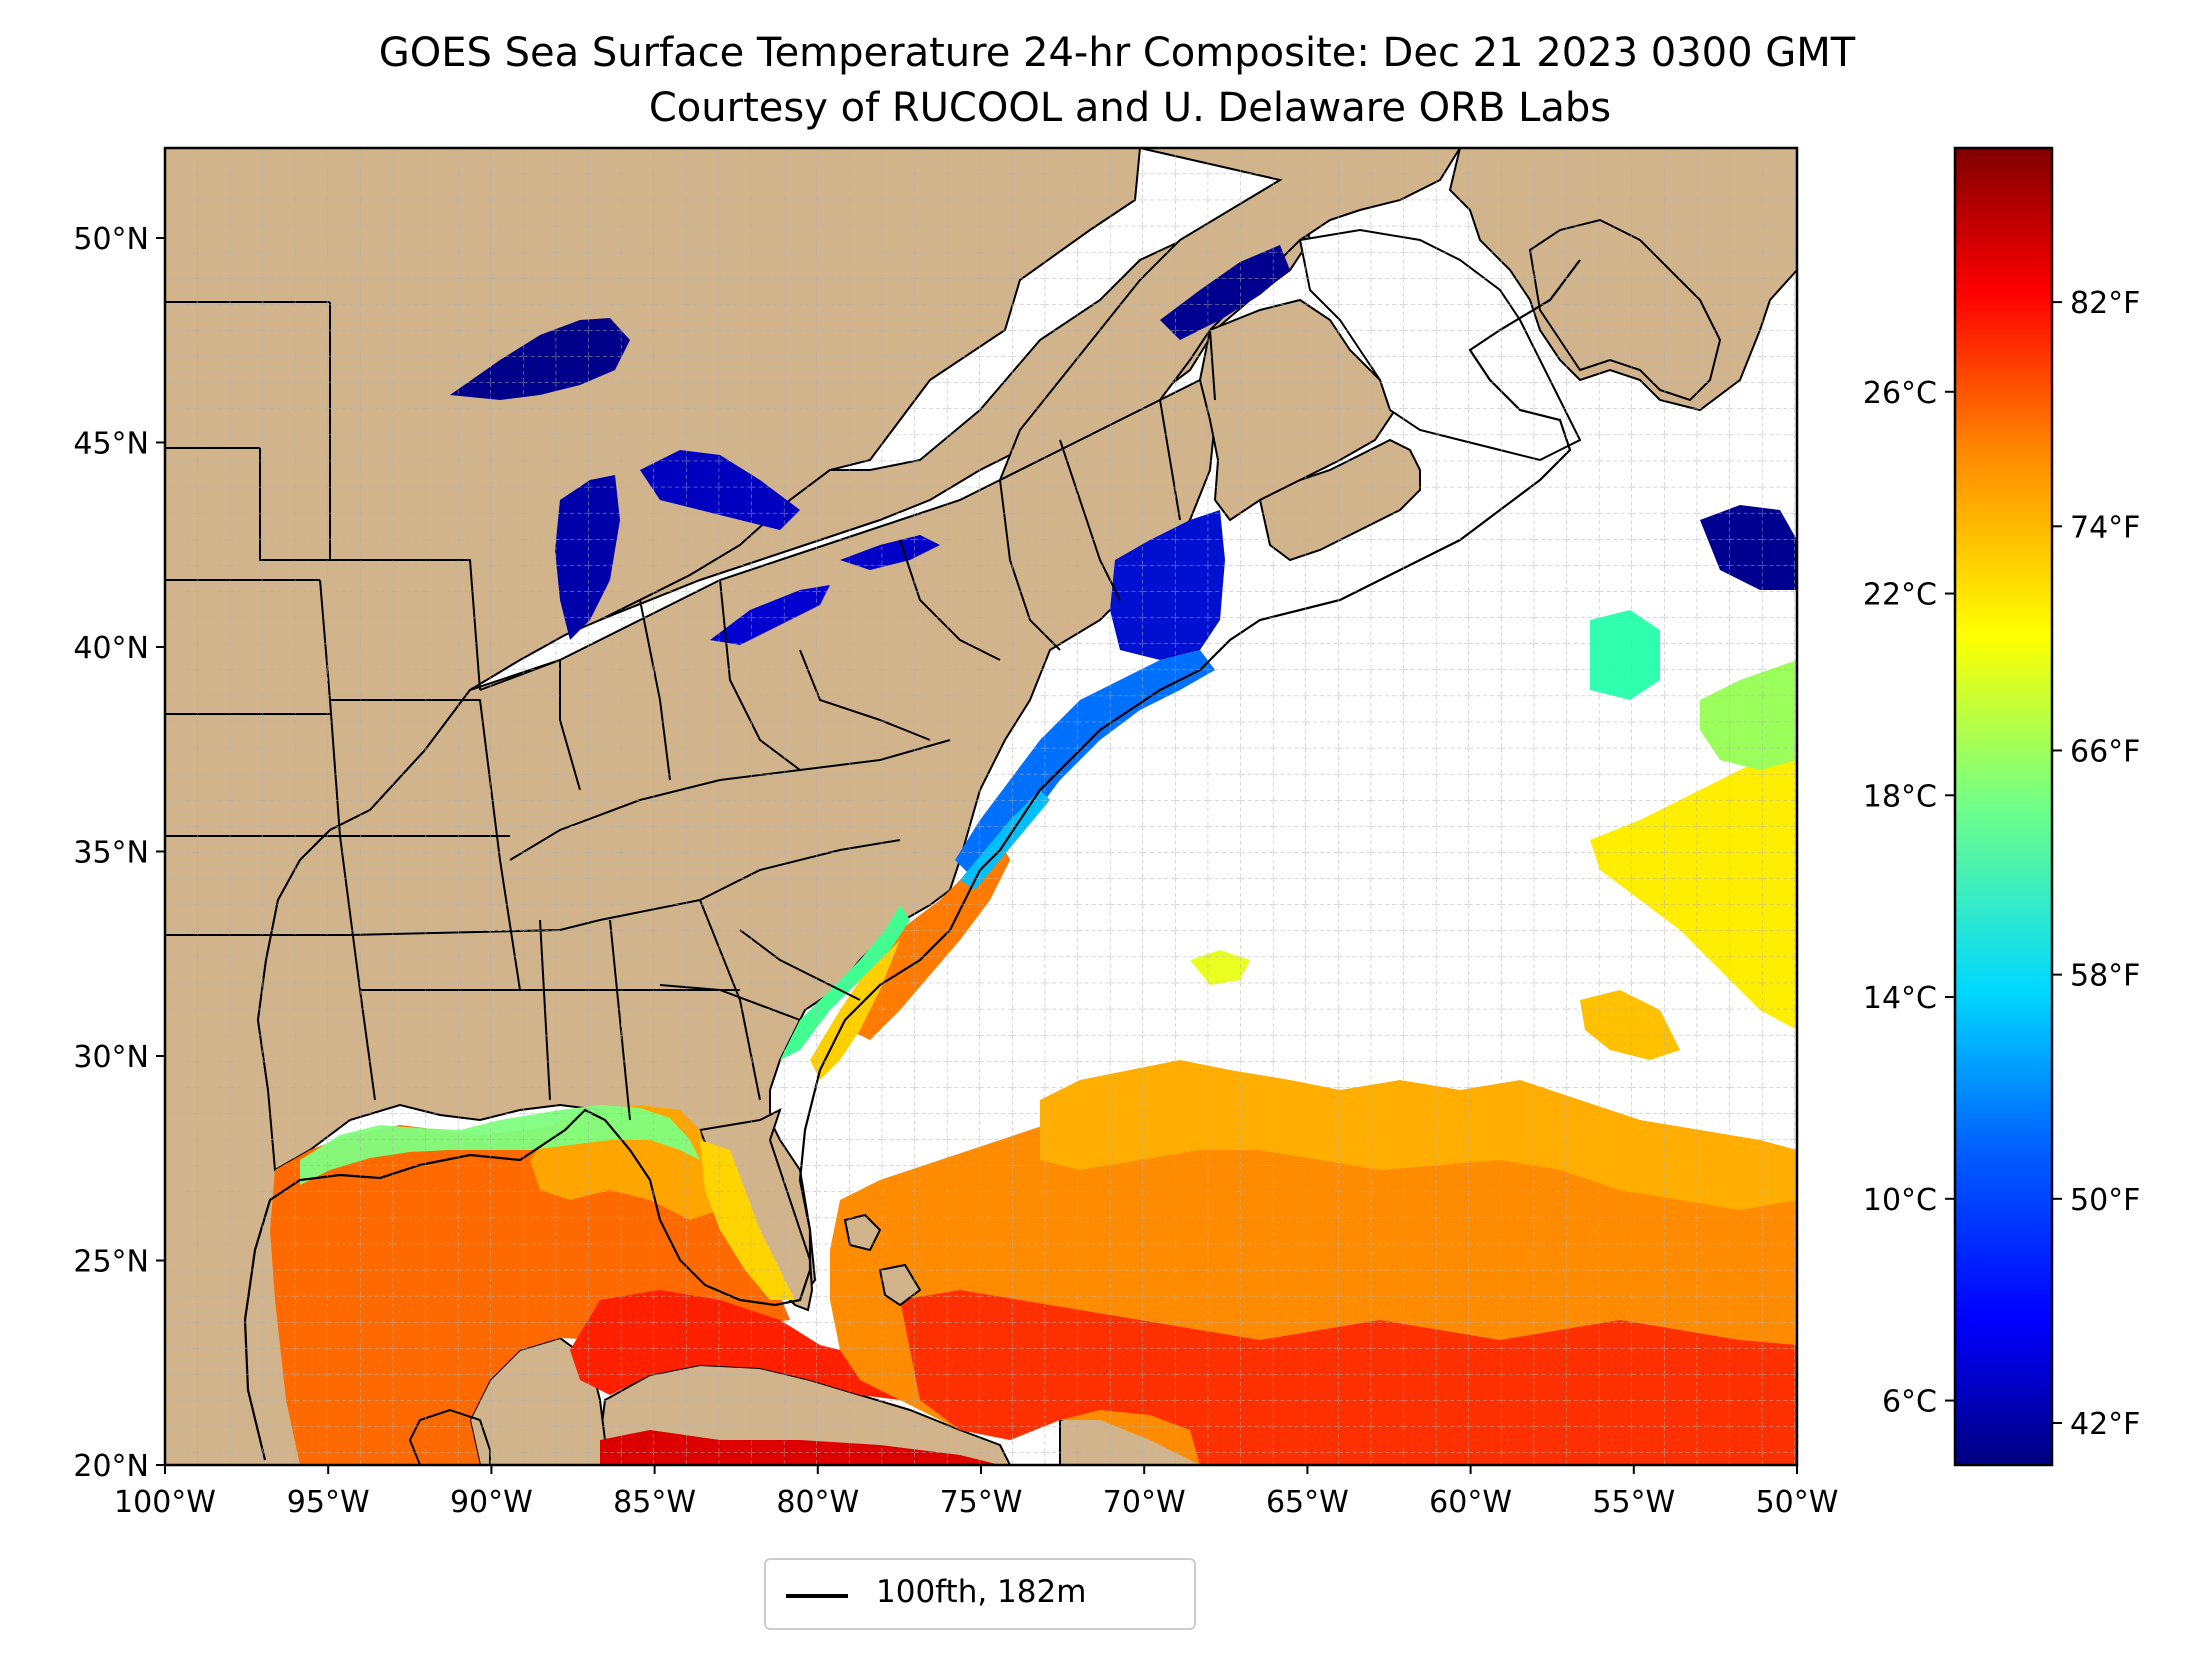  Describe the element at coordinates (111, 239) in the screenshot. I see `lat-tick-label: 50°N` at that location.